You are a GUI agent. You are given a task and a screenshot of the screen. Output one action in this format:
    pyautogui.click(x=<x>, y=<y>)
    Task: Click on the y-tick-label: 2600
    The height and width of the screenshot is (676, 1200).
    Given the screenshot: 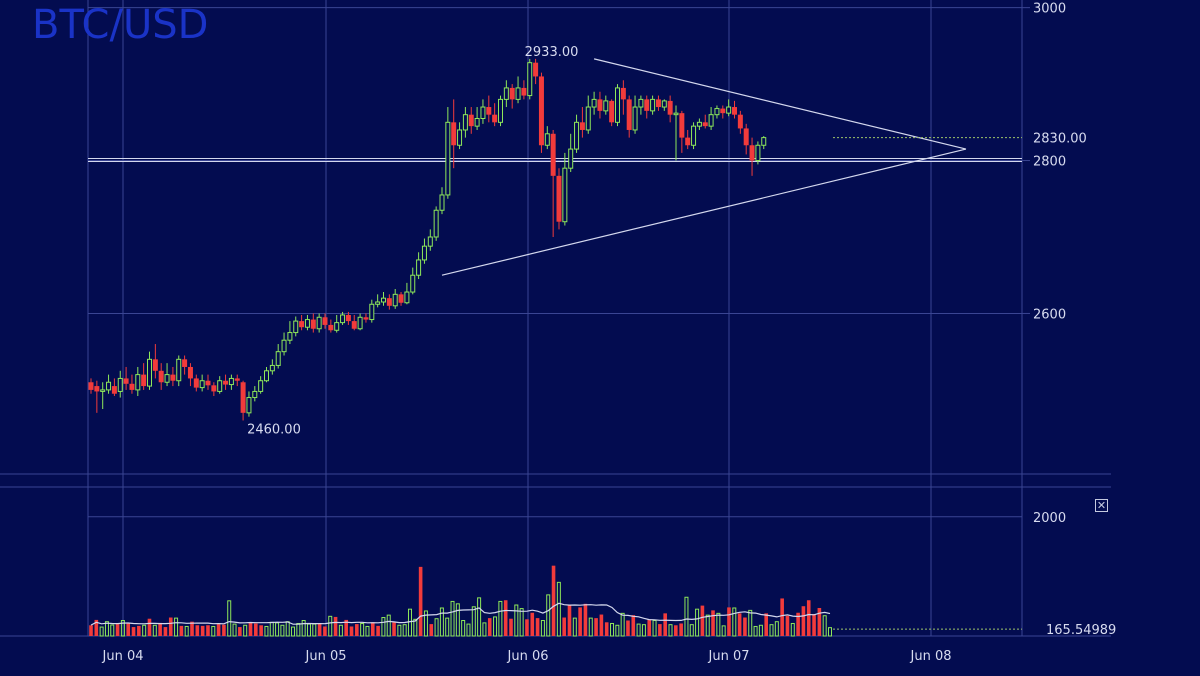 What is the action you would take?
    pyautogui.click(x=1049, y=314)
    